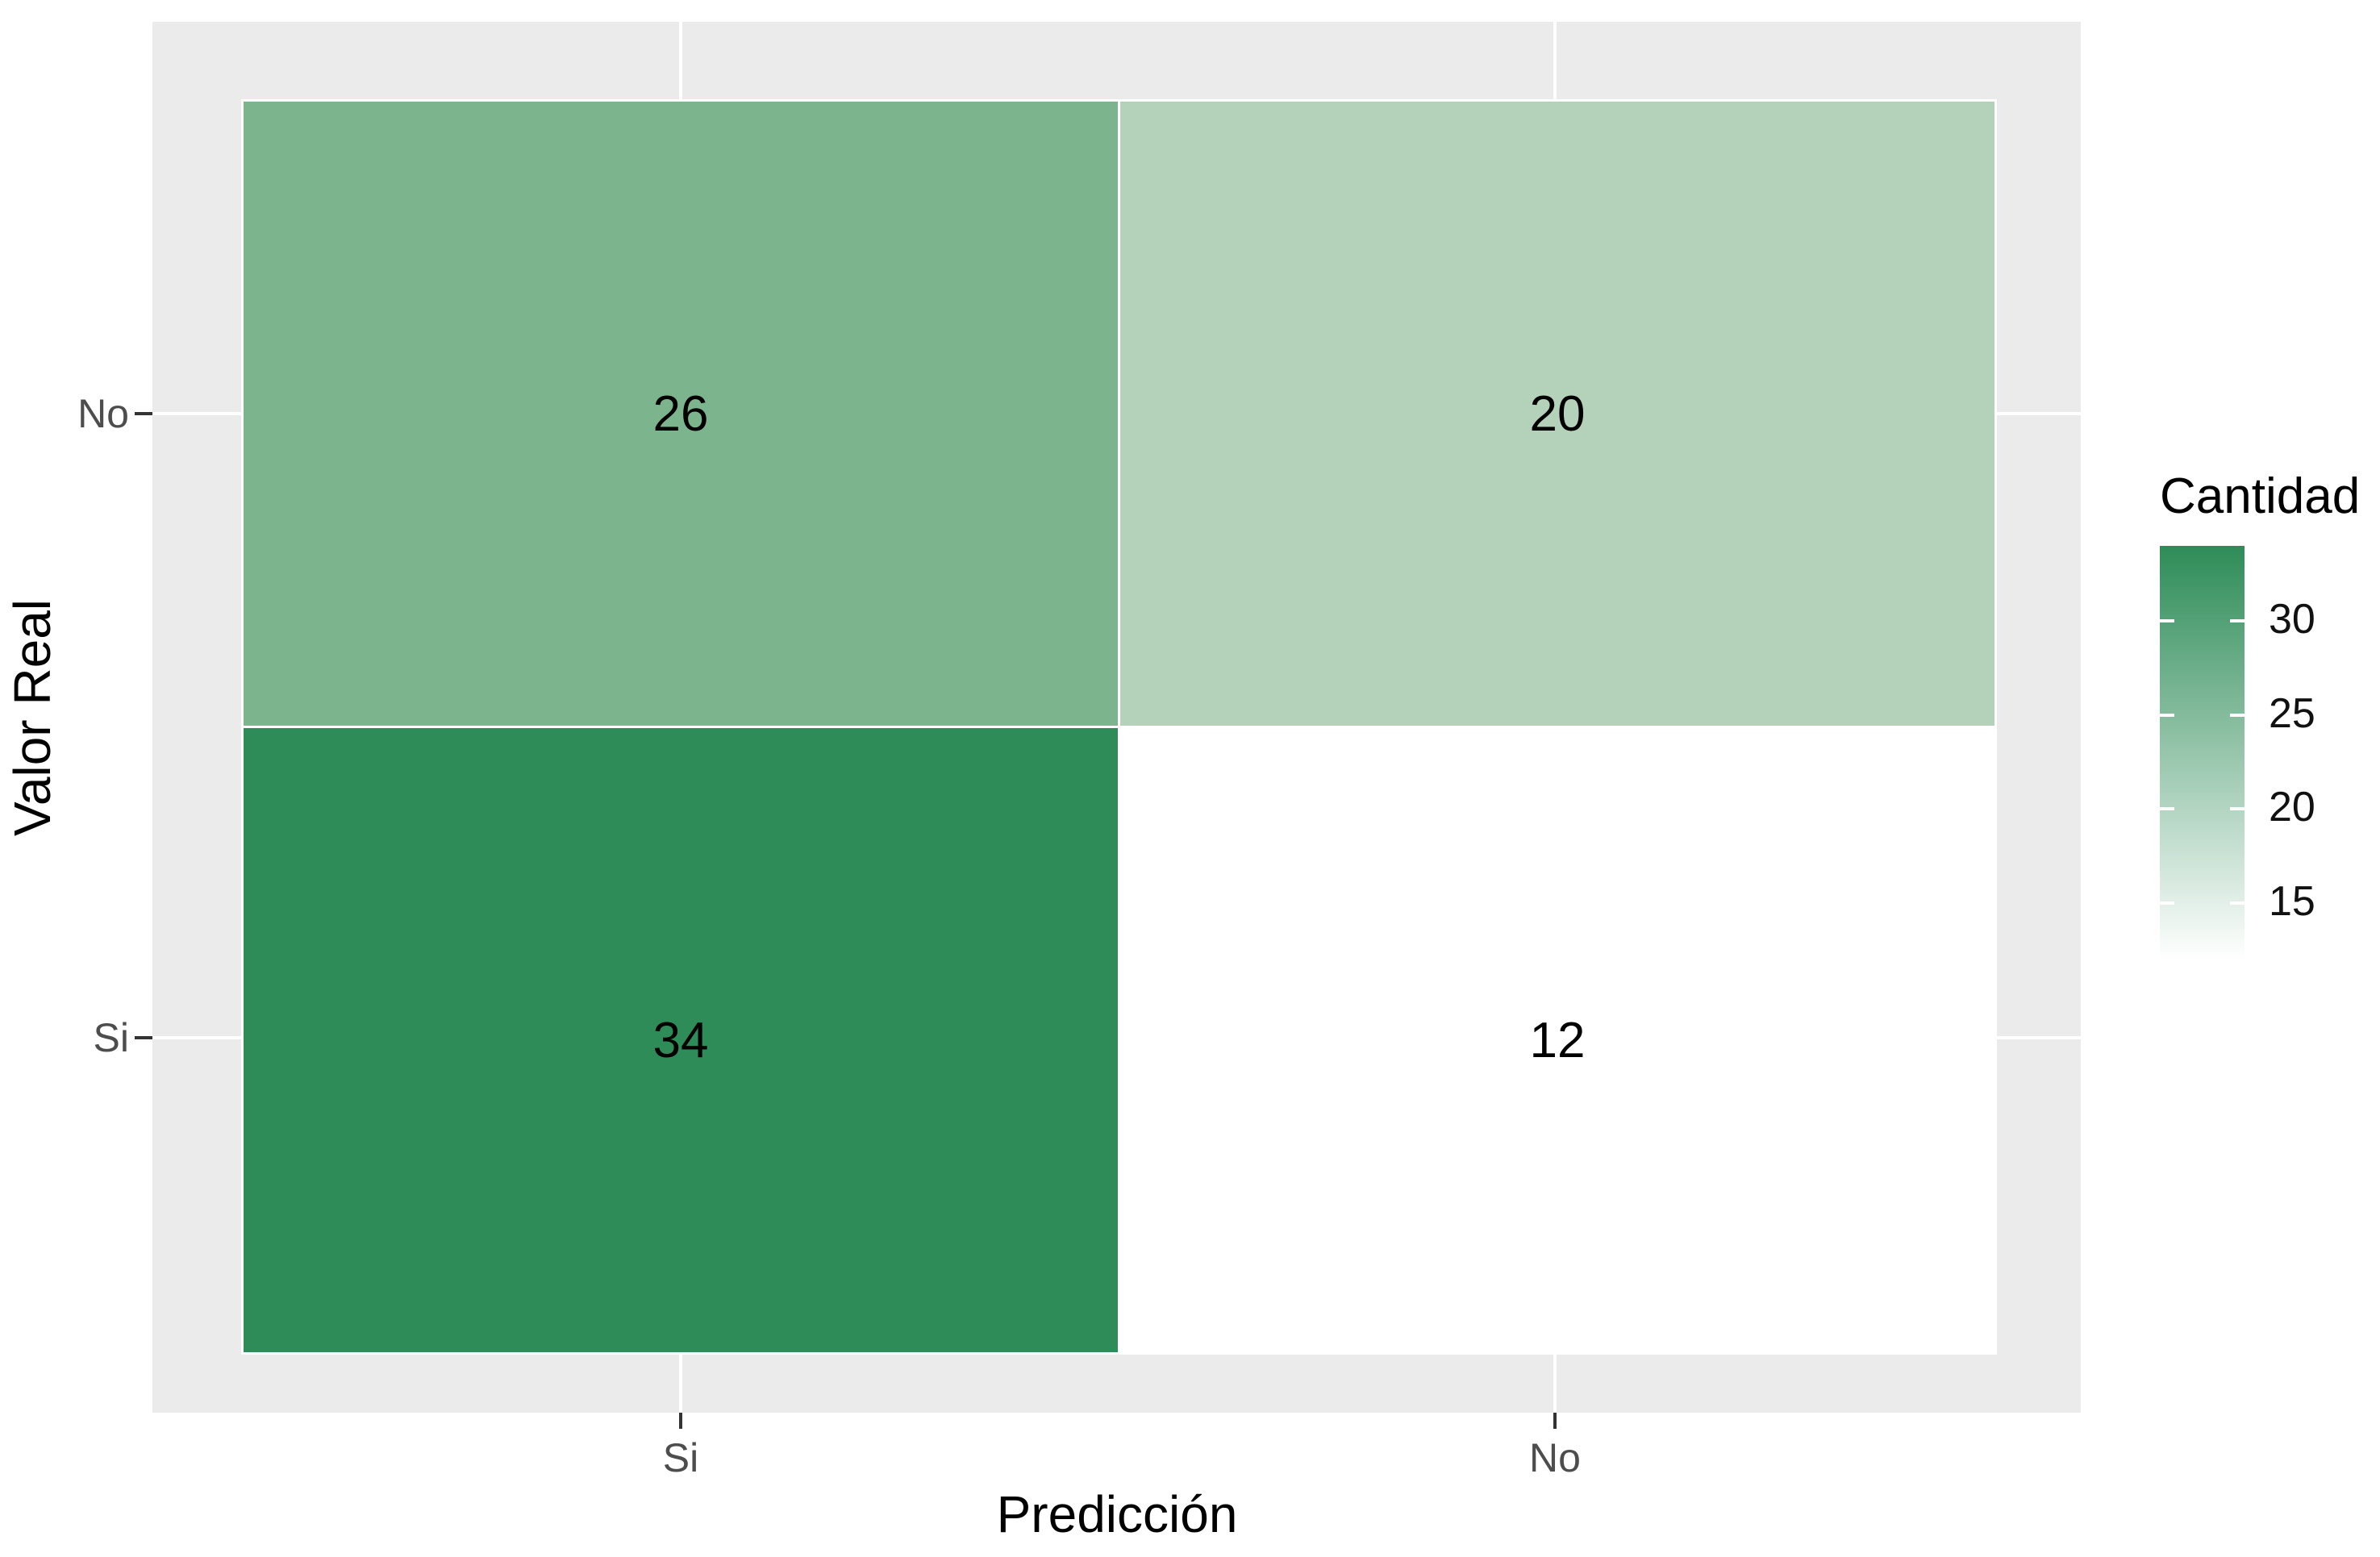 This screenshot has width=2380, height=1557. I want to click on cell-real-no-pred-no: 20, so click(1557, 414).